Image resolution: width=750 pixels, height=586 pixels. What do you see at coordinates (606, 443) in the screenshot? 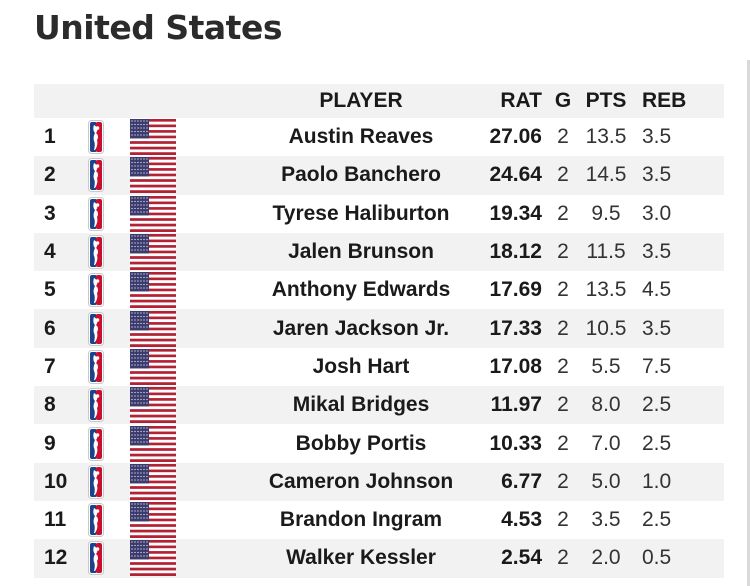
I see `points-cell: 7.0` at bounding box center [606, 443].